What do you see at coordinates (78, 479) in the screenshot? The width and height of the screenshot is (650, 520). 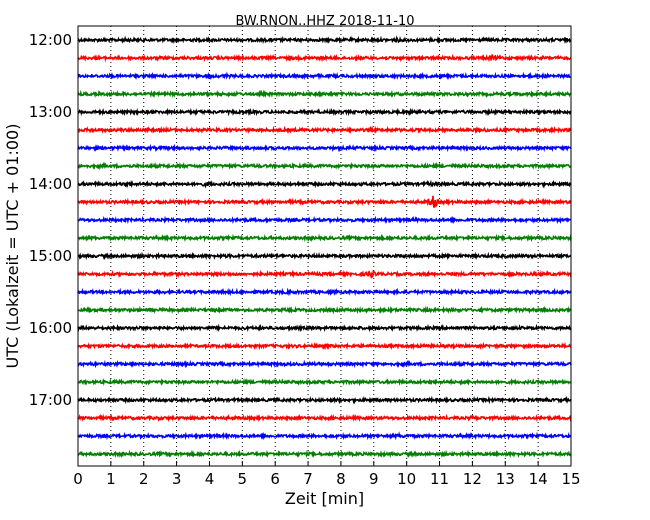 I see `x-tick-label-0: 0` at bounding box center [78, 479].